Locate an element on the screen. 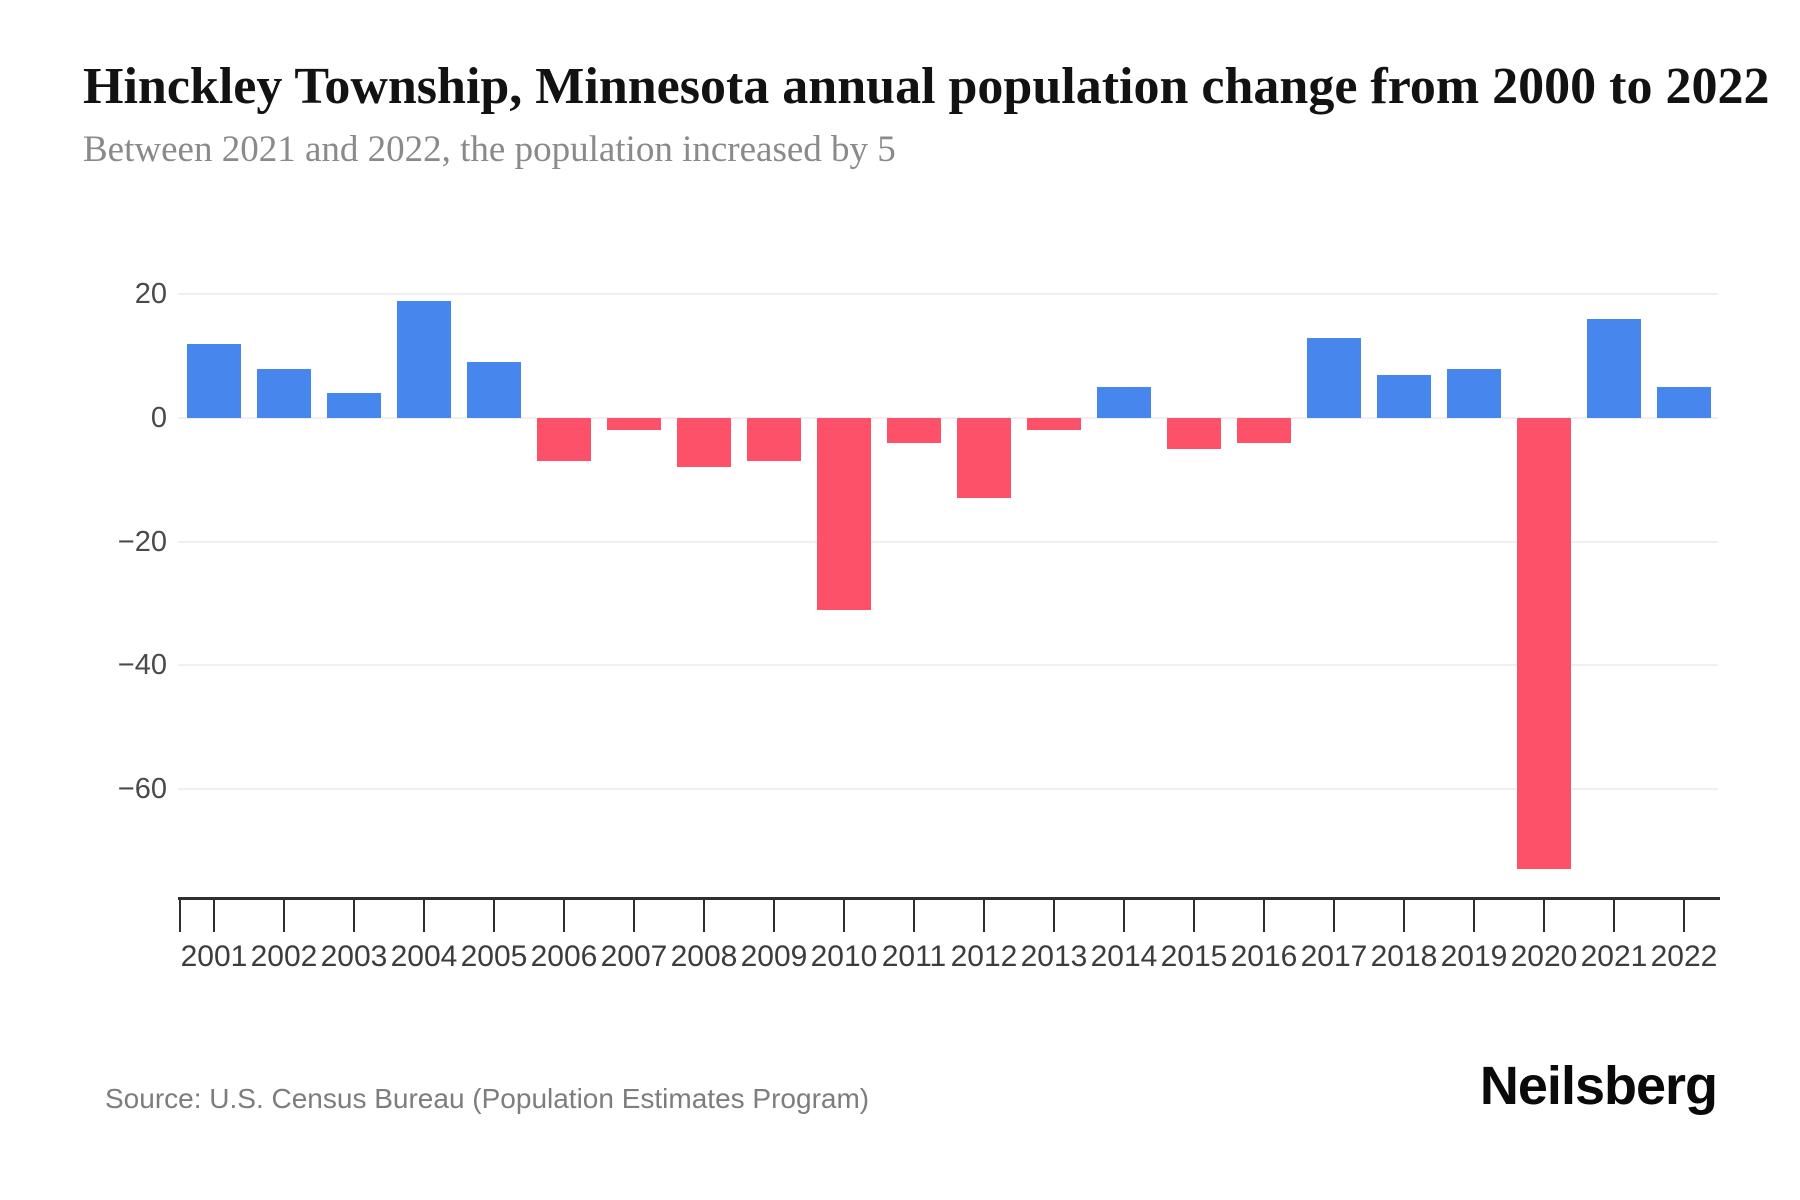 This screenshot has height=1200, width=1800. x-axis-label-2022: 2022 is located at coordinates (1684, 956).